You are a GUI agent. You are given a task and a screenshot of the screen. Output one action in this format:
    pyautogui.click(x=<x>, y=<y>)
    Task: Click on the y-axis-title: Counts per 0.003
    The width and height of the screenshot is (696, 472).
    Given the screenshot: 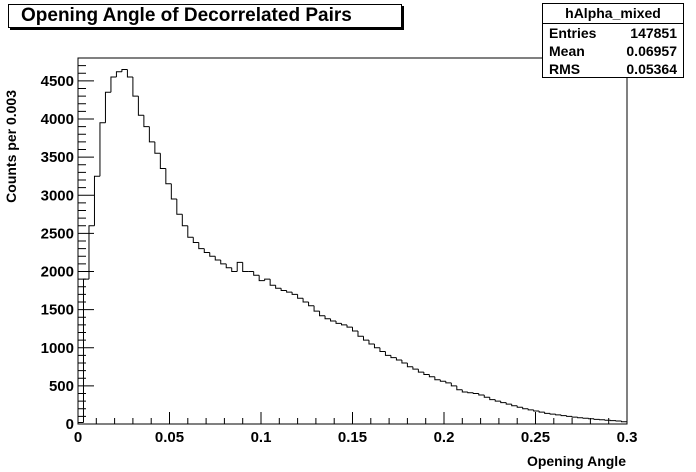 What is the action you would take?
    pyautogui.click(x=11, y=146)
    